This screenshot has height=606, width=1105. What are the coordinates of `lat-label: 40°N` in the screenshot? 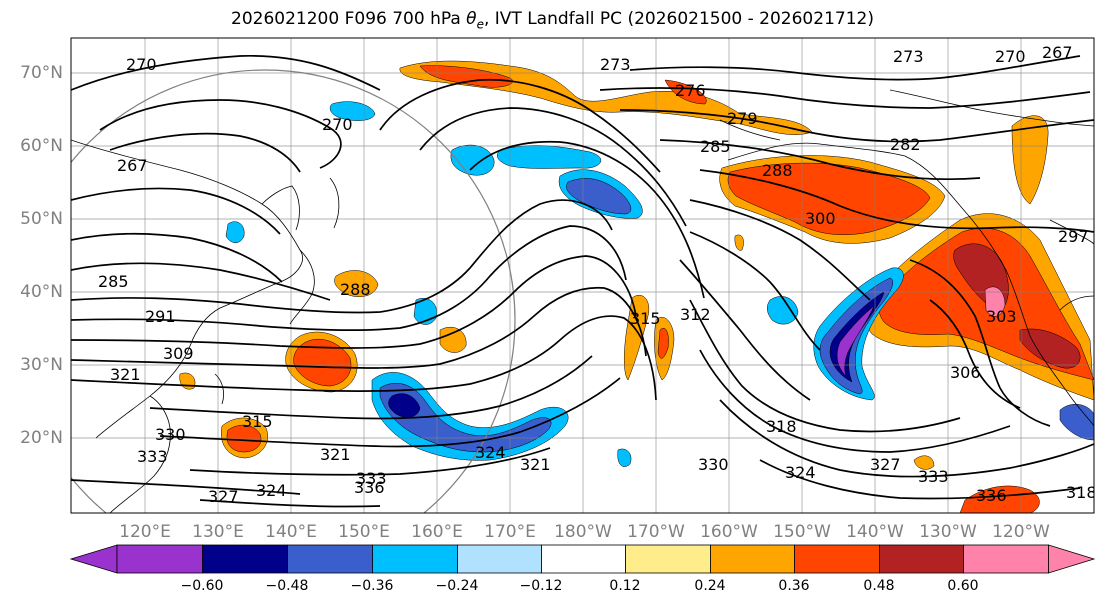 It's located at (41, 292).